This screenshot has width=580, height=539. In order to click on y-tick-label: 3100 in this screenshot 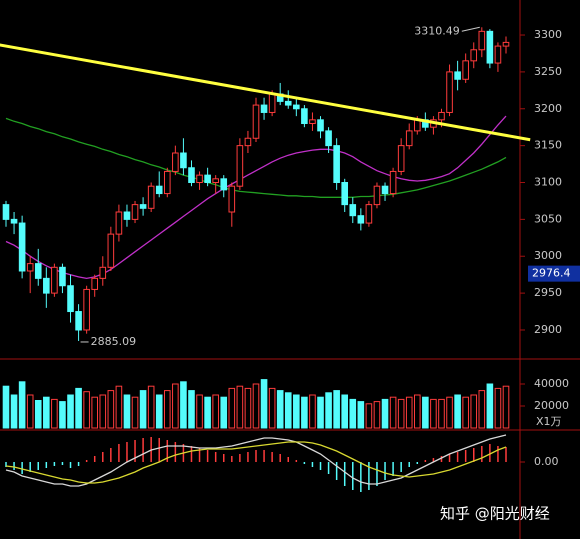, I will do `click(548, 182)`.